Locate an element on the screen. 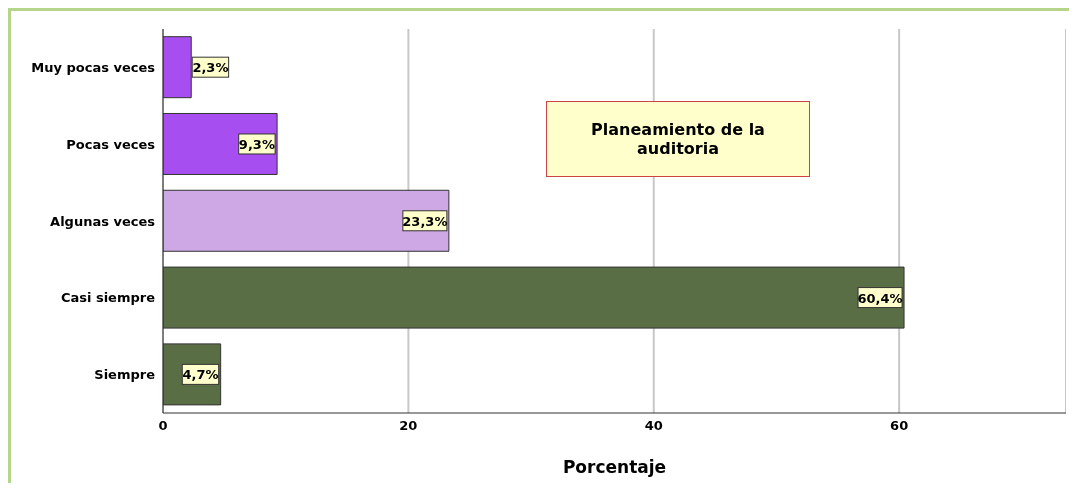  data-label: 23,3% is located at coordinates (425, 221).